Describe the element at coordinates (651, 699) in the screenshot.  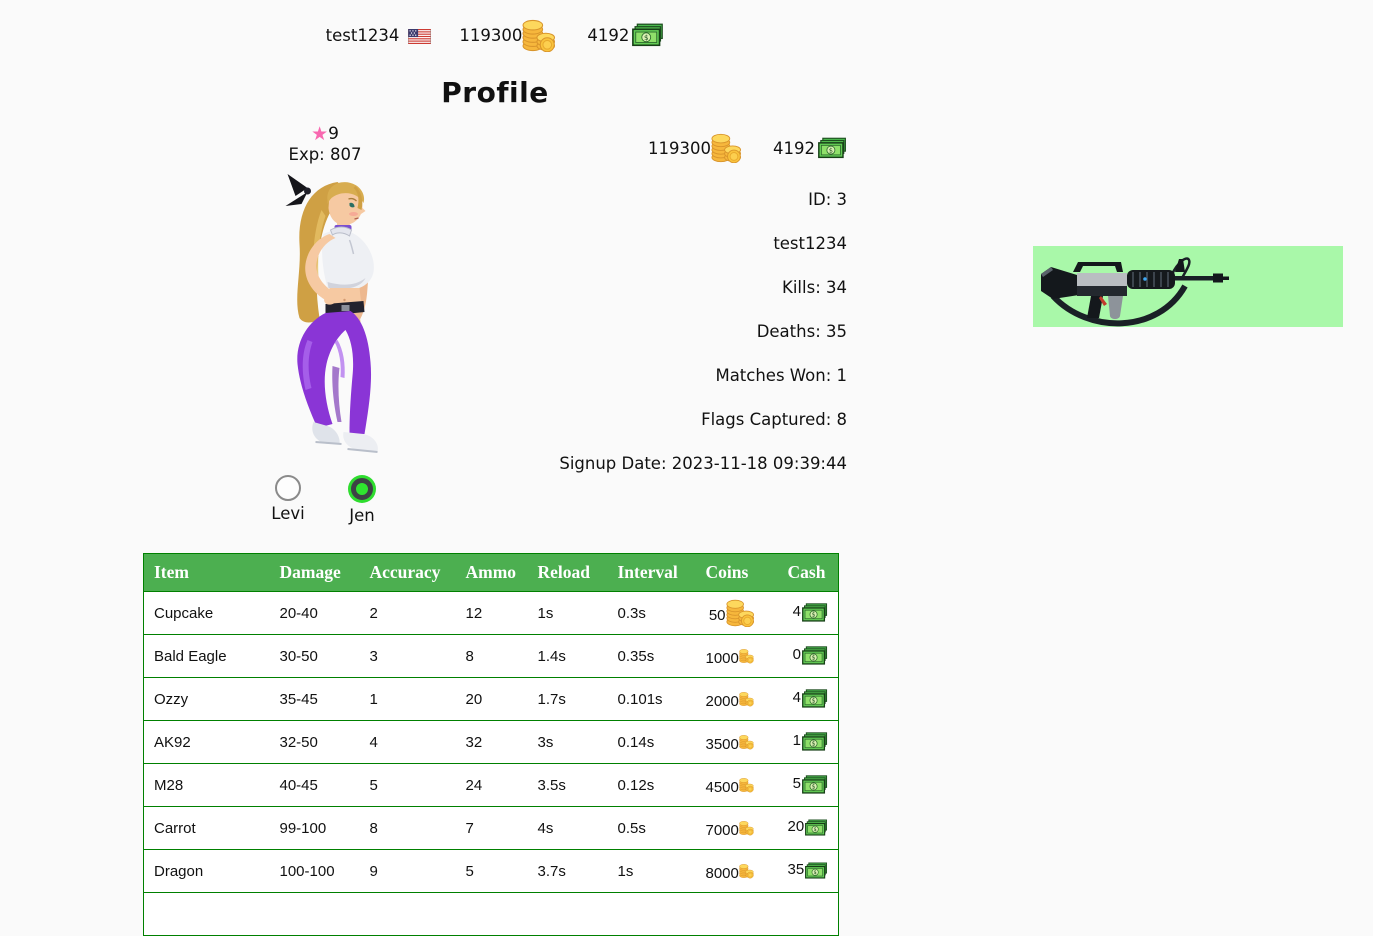
I see `interval-cell: 0.101s` at that location.